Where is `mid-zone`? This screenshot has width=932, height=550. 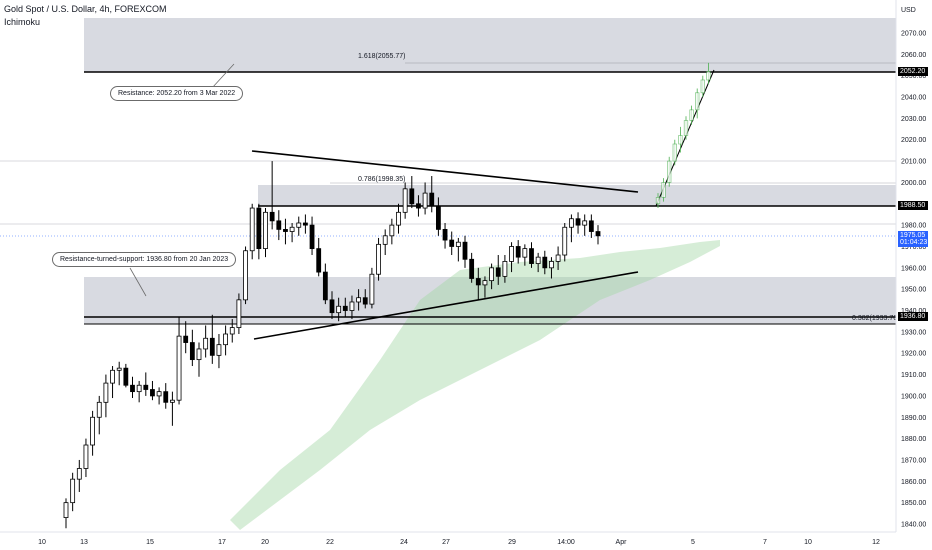
mid-zone is located at coordinates (577, 195).